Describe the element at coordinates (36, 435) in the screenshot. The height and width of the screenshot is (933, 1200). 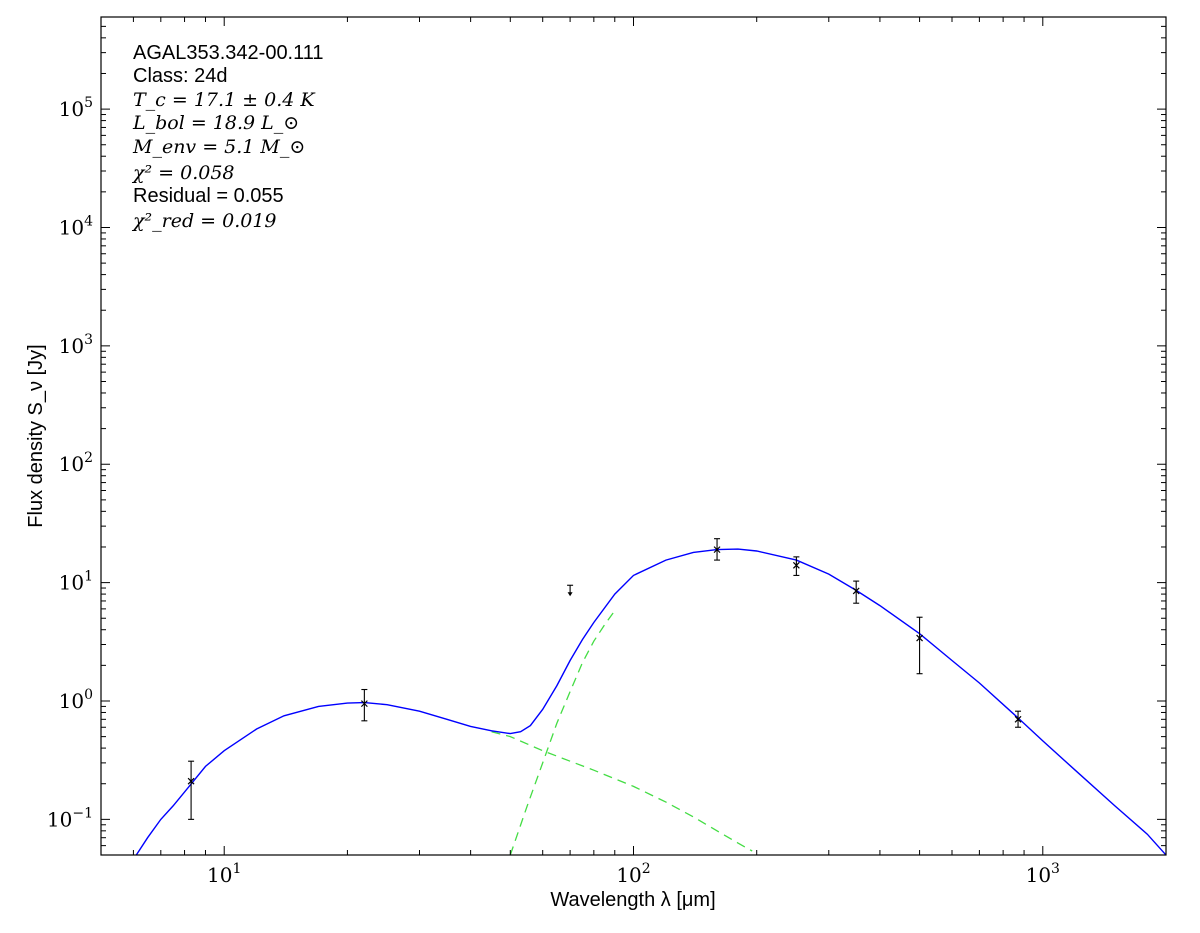
I see `y-axis-label: Flux density S_ν [Jy]` at that location.